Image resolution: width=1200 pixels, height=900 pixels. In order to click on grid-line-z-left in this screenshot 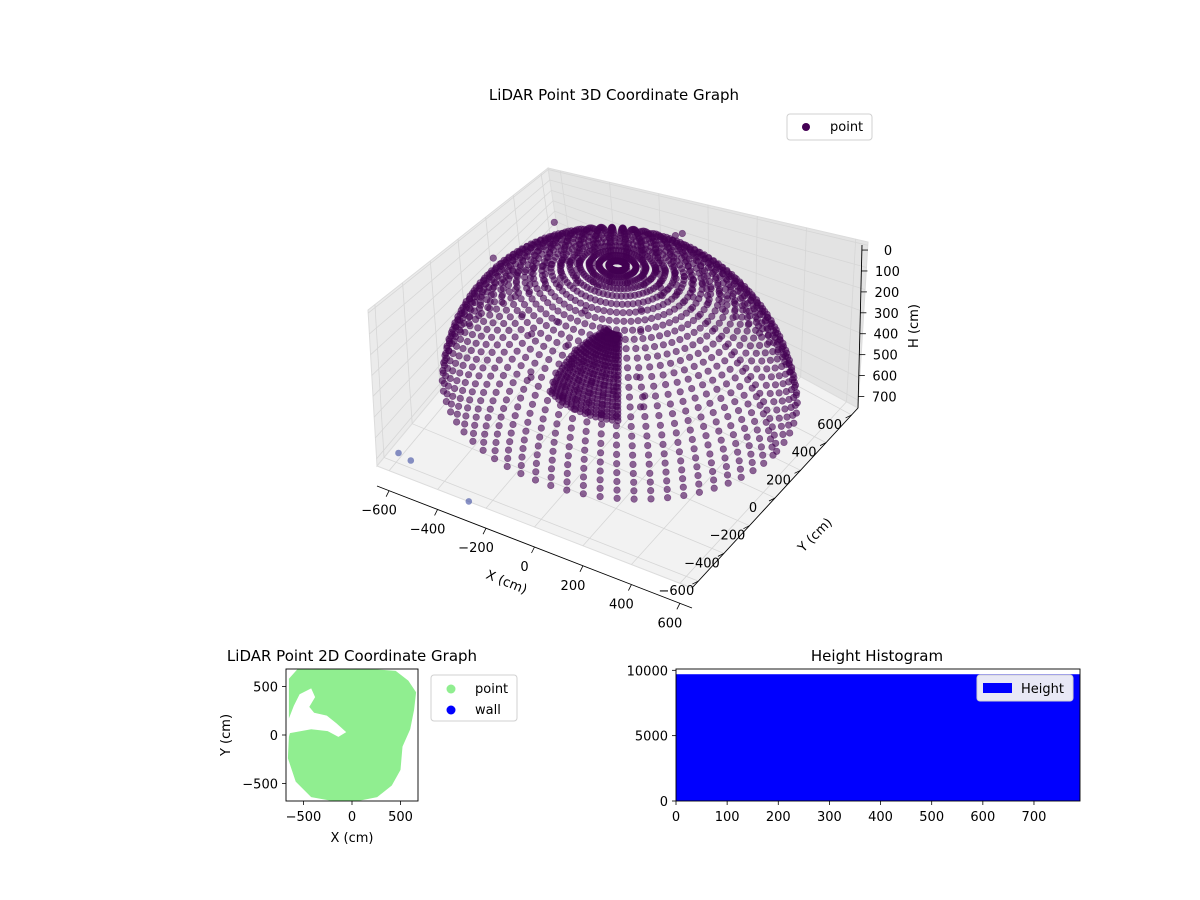, I will do `click(462, 288)`.